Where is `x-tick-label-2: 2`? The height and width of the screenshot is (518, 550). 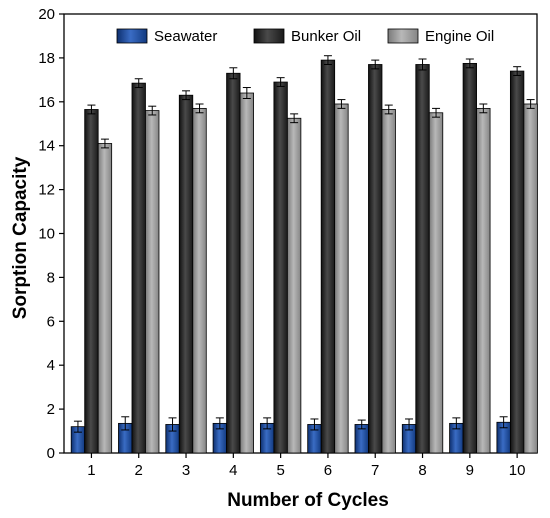 x-tick-label-2: 2 is located at coordinates (139, 470).